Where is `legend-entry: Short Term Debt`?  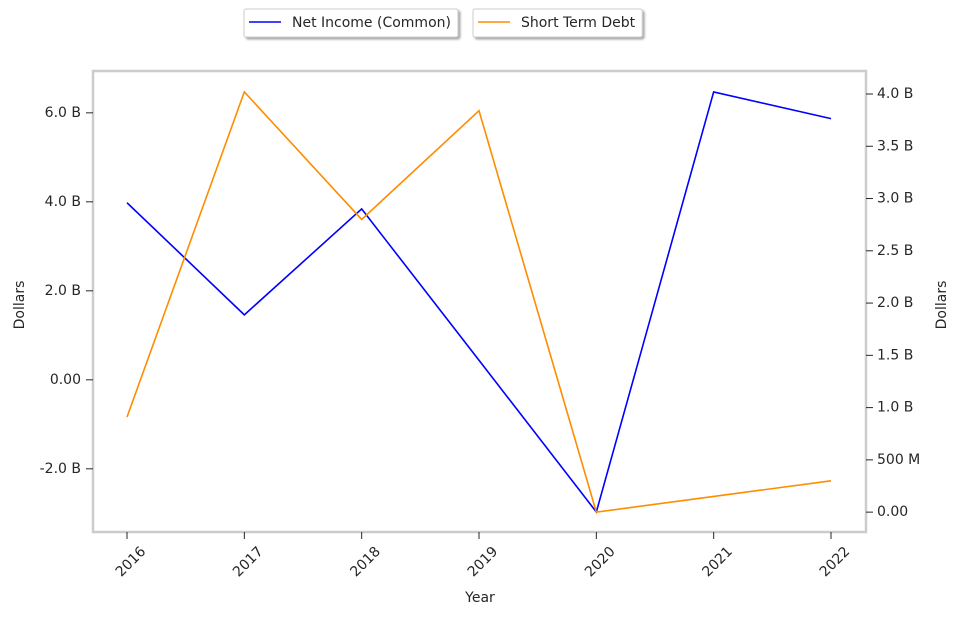
legend-entry: Short Term Debt is located at coordinates (557, 23).